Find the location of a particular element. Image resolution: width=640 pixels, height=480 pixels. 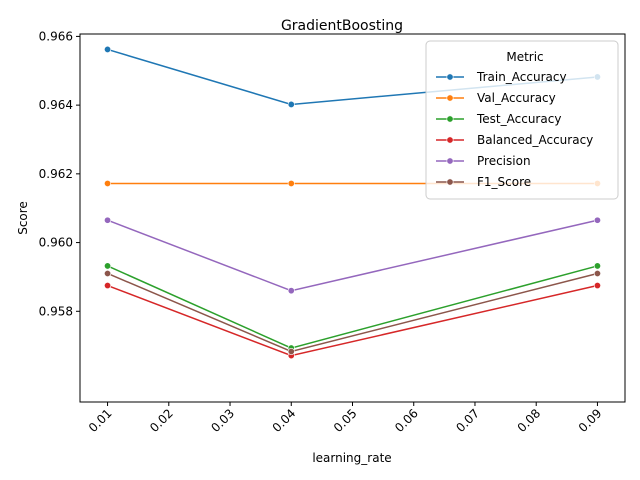

legend-box is located at coordinates (522, 120).